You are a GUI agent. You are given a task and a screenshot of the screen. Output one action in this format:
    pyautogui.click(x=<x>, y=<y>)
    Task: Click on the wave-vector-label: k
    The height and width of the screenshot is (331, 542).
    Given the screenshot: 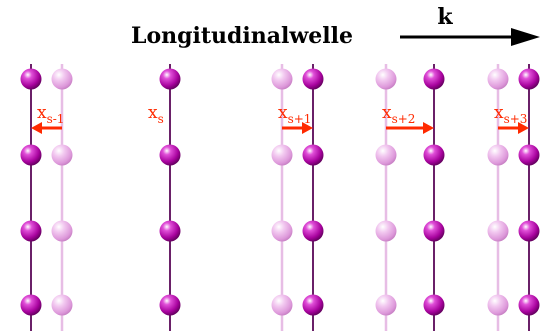 What is the action you would take?
    pyautogui.click(x=445, y=17)
    